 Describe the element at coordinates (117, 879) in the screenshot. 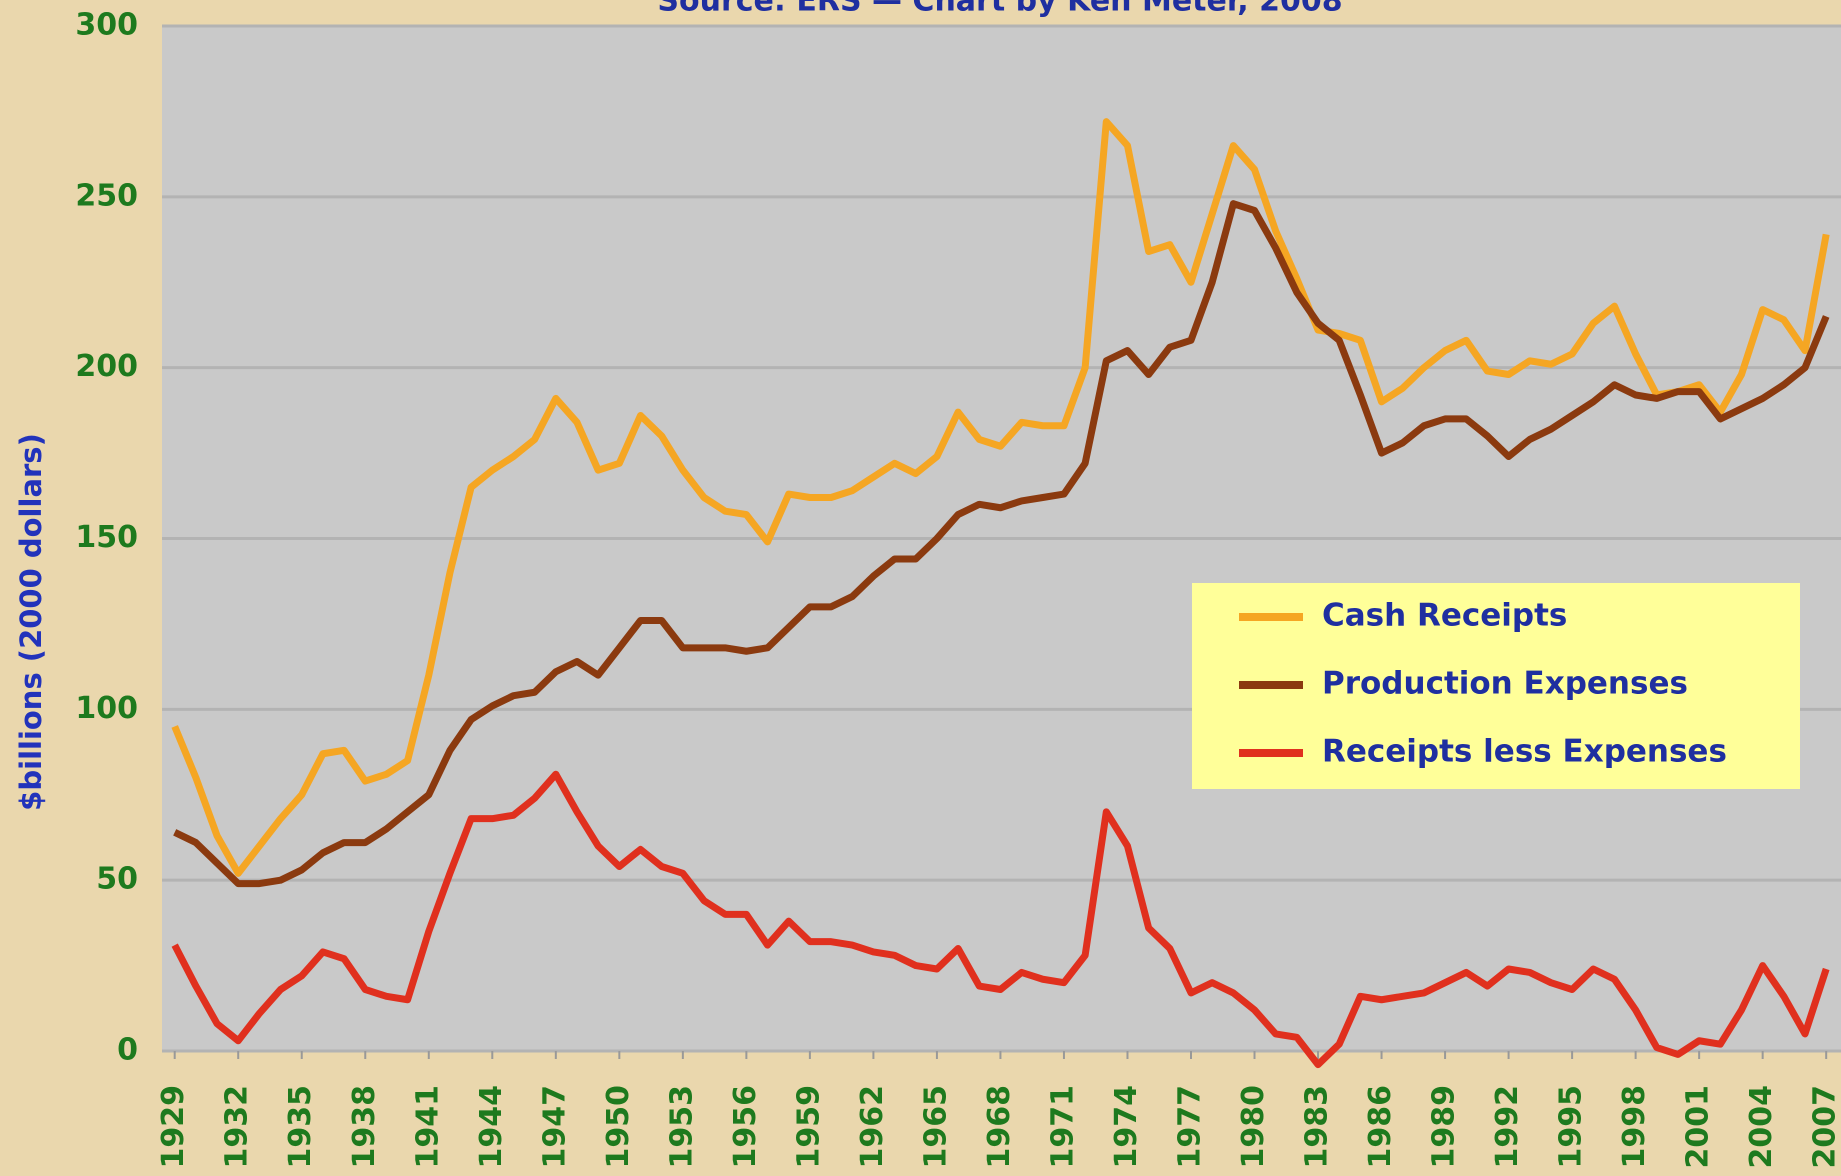

I see `y-tick-label: 50` at that location.